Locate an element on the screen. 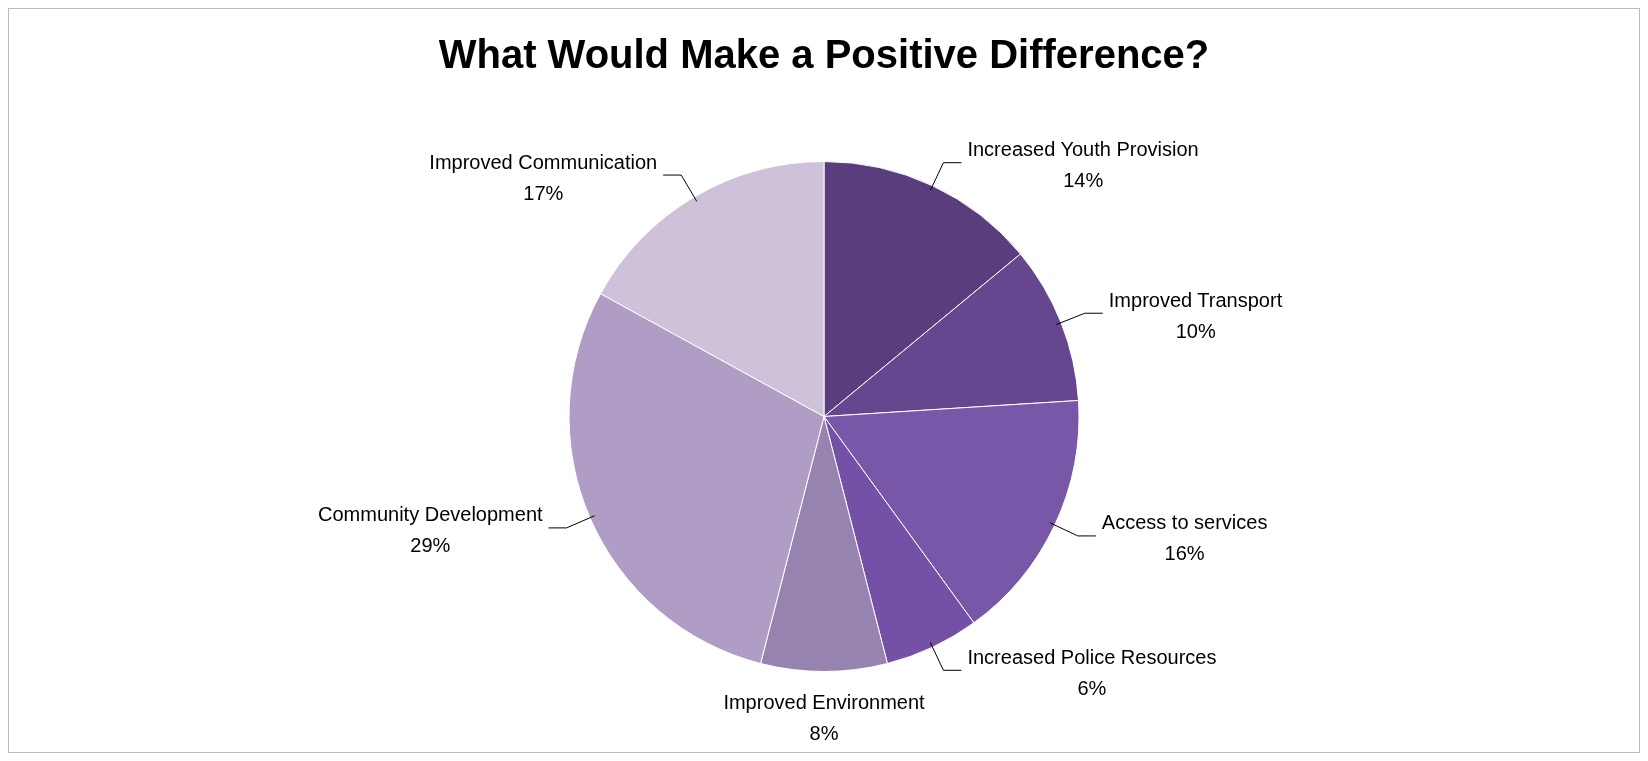  data-label: 14% is located at coordinates (1083, 180).